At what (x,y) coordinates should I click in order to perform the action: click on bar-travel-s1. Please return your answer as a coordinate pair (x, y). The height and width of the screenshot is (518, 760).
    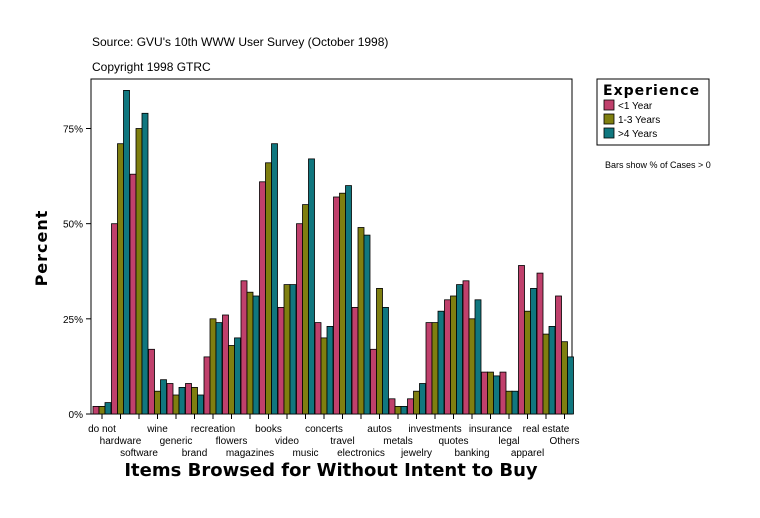
    Looking at the image, I should click on (336, 305).